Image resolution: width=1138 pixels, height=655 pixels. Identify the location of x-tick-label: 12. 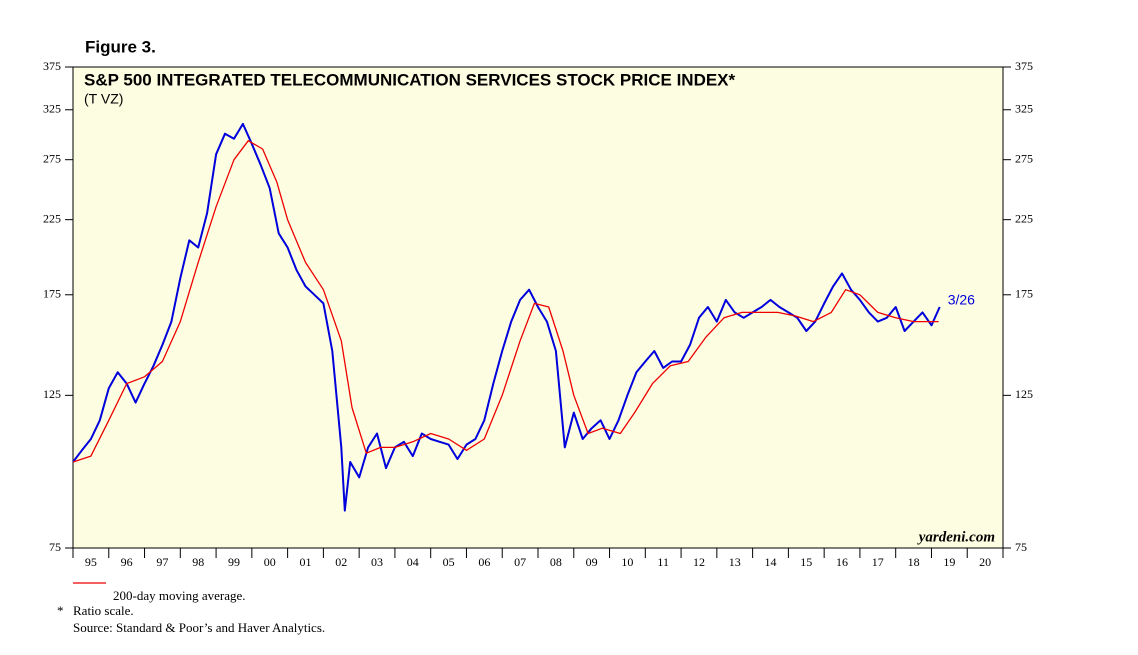
(699, 562).